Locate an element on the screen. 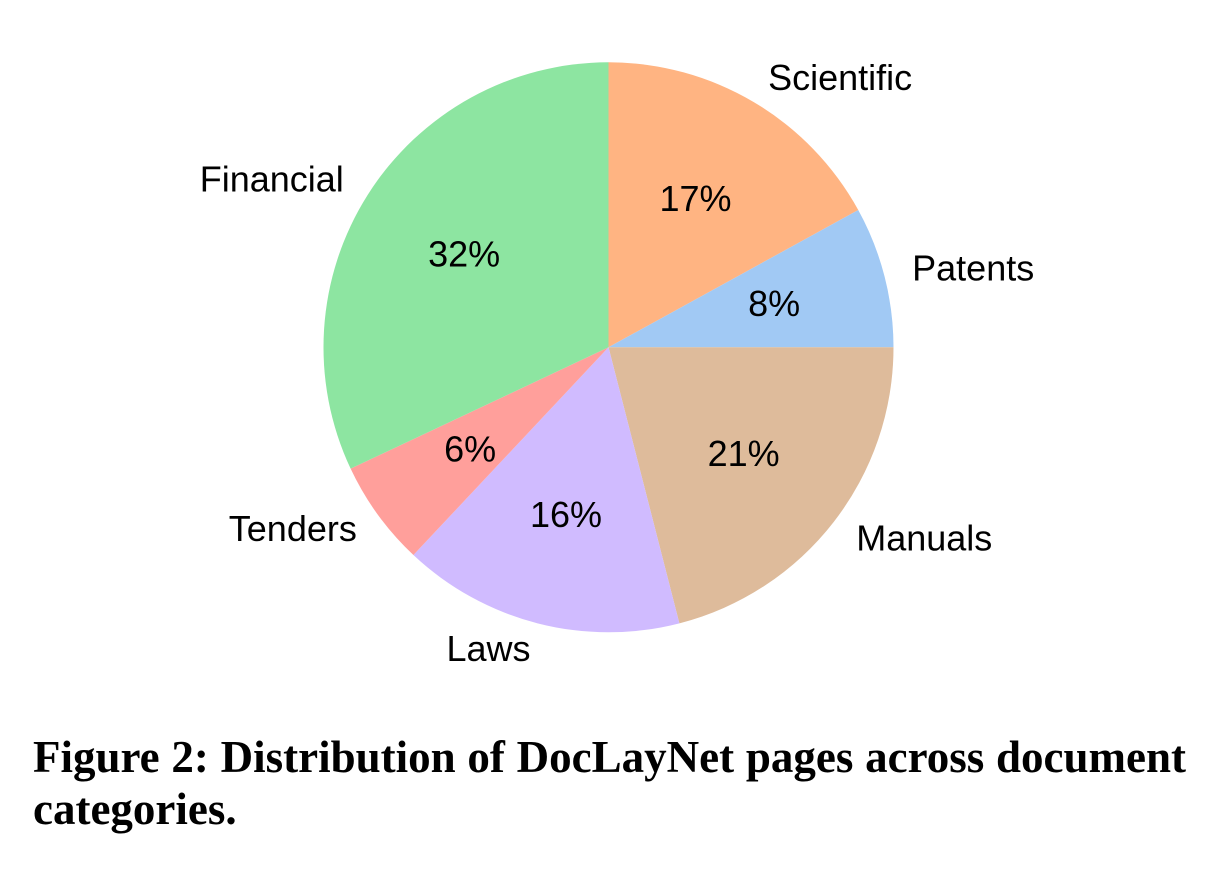 This screenshot has height=870, width=1224. svg-text: Tenders is located at coordinates (293, 528).